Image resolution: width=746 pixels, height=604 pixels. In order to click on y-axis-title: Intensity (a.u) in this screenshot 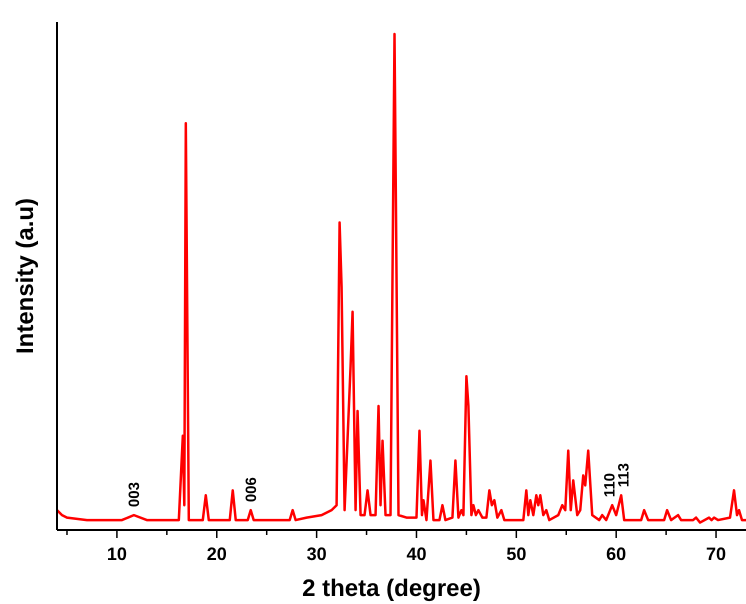, I will do `click(25, 276)`.